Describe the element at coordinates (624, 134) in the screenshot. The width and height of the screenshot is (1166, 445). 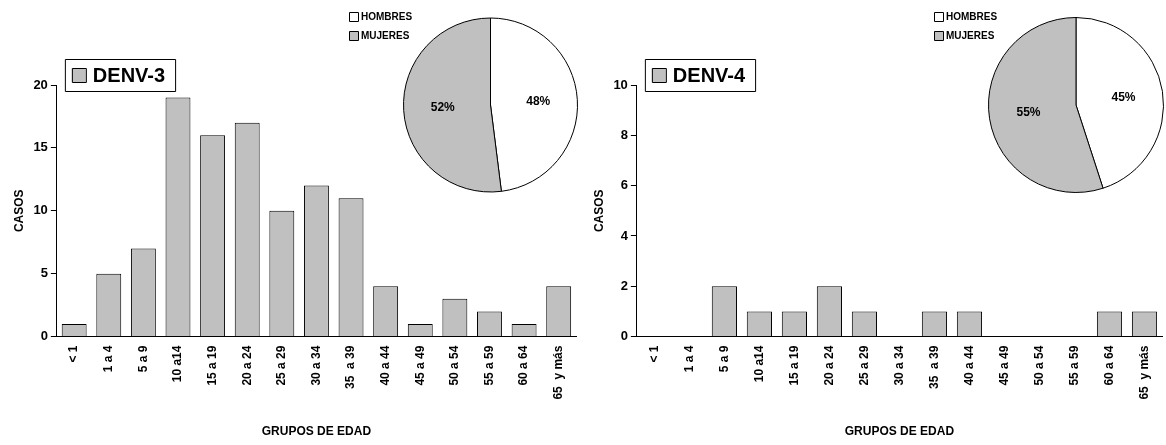
I see `y-tick-label: 8` at that location.